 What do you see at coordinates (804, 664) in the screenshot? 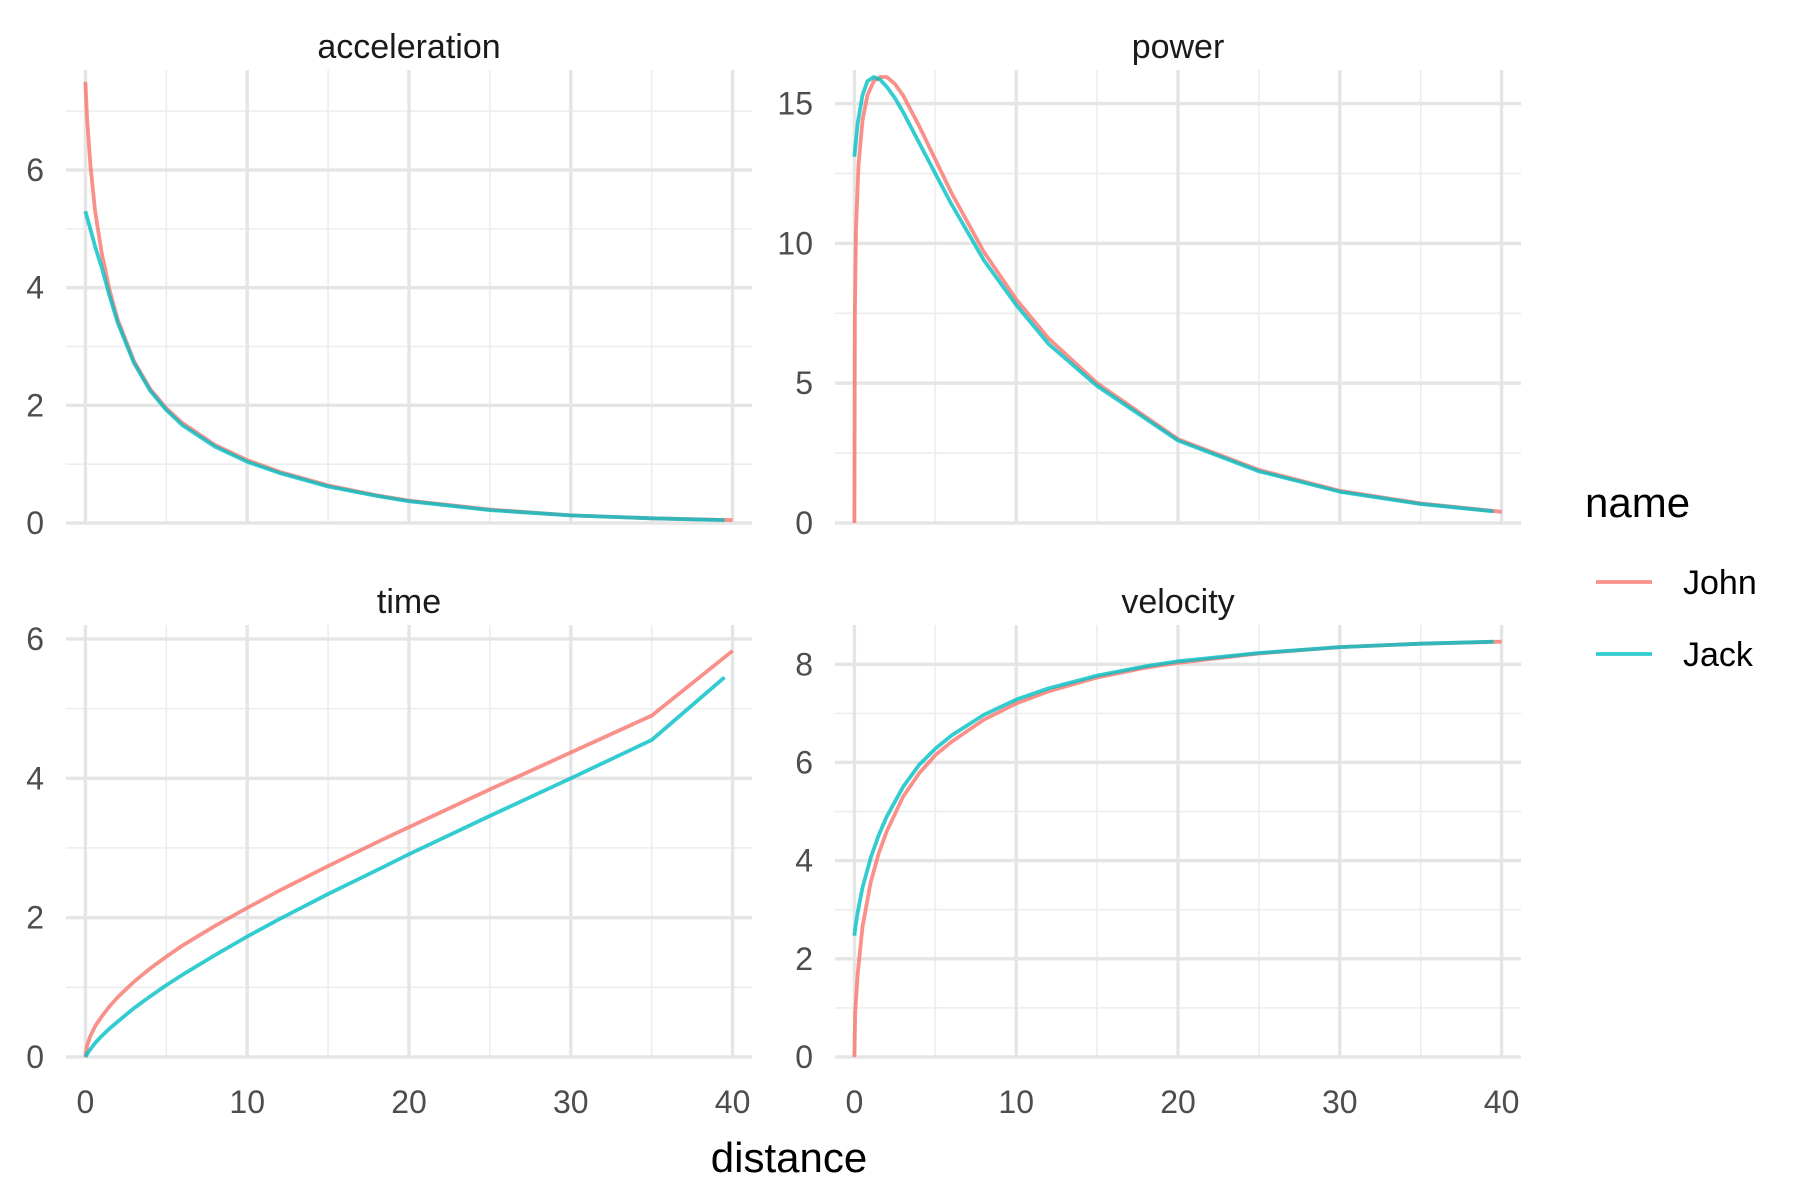
I see `y-tick-label: 8` at bounding box center [804, 664].